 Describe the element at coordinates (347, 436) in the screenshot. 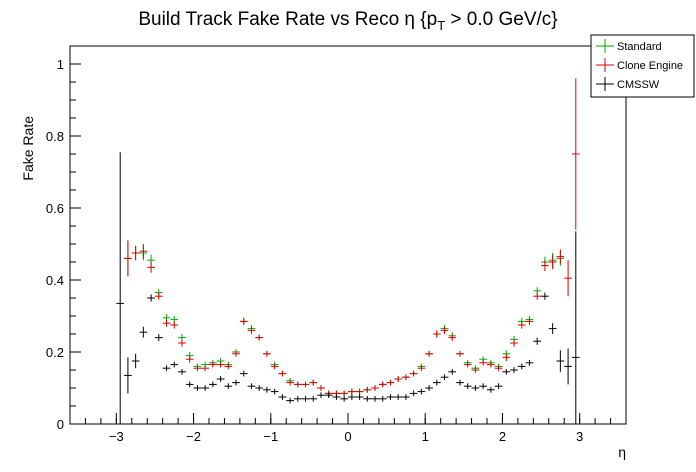

I see `x-tick-label: 0` at that location.